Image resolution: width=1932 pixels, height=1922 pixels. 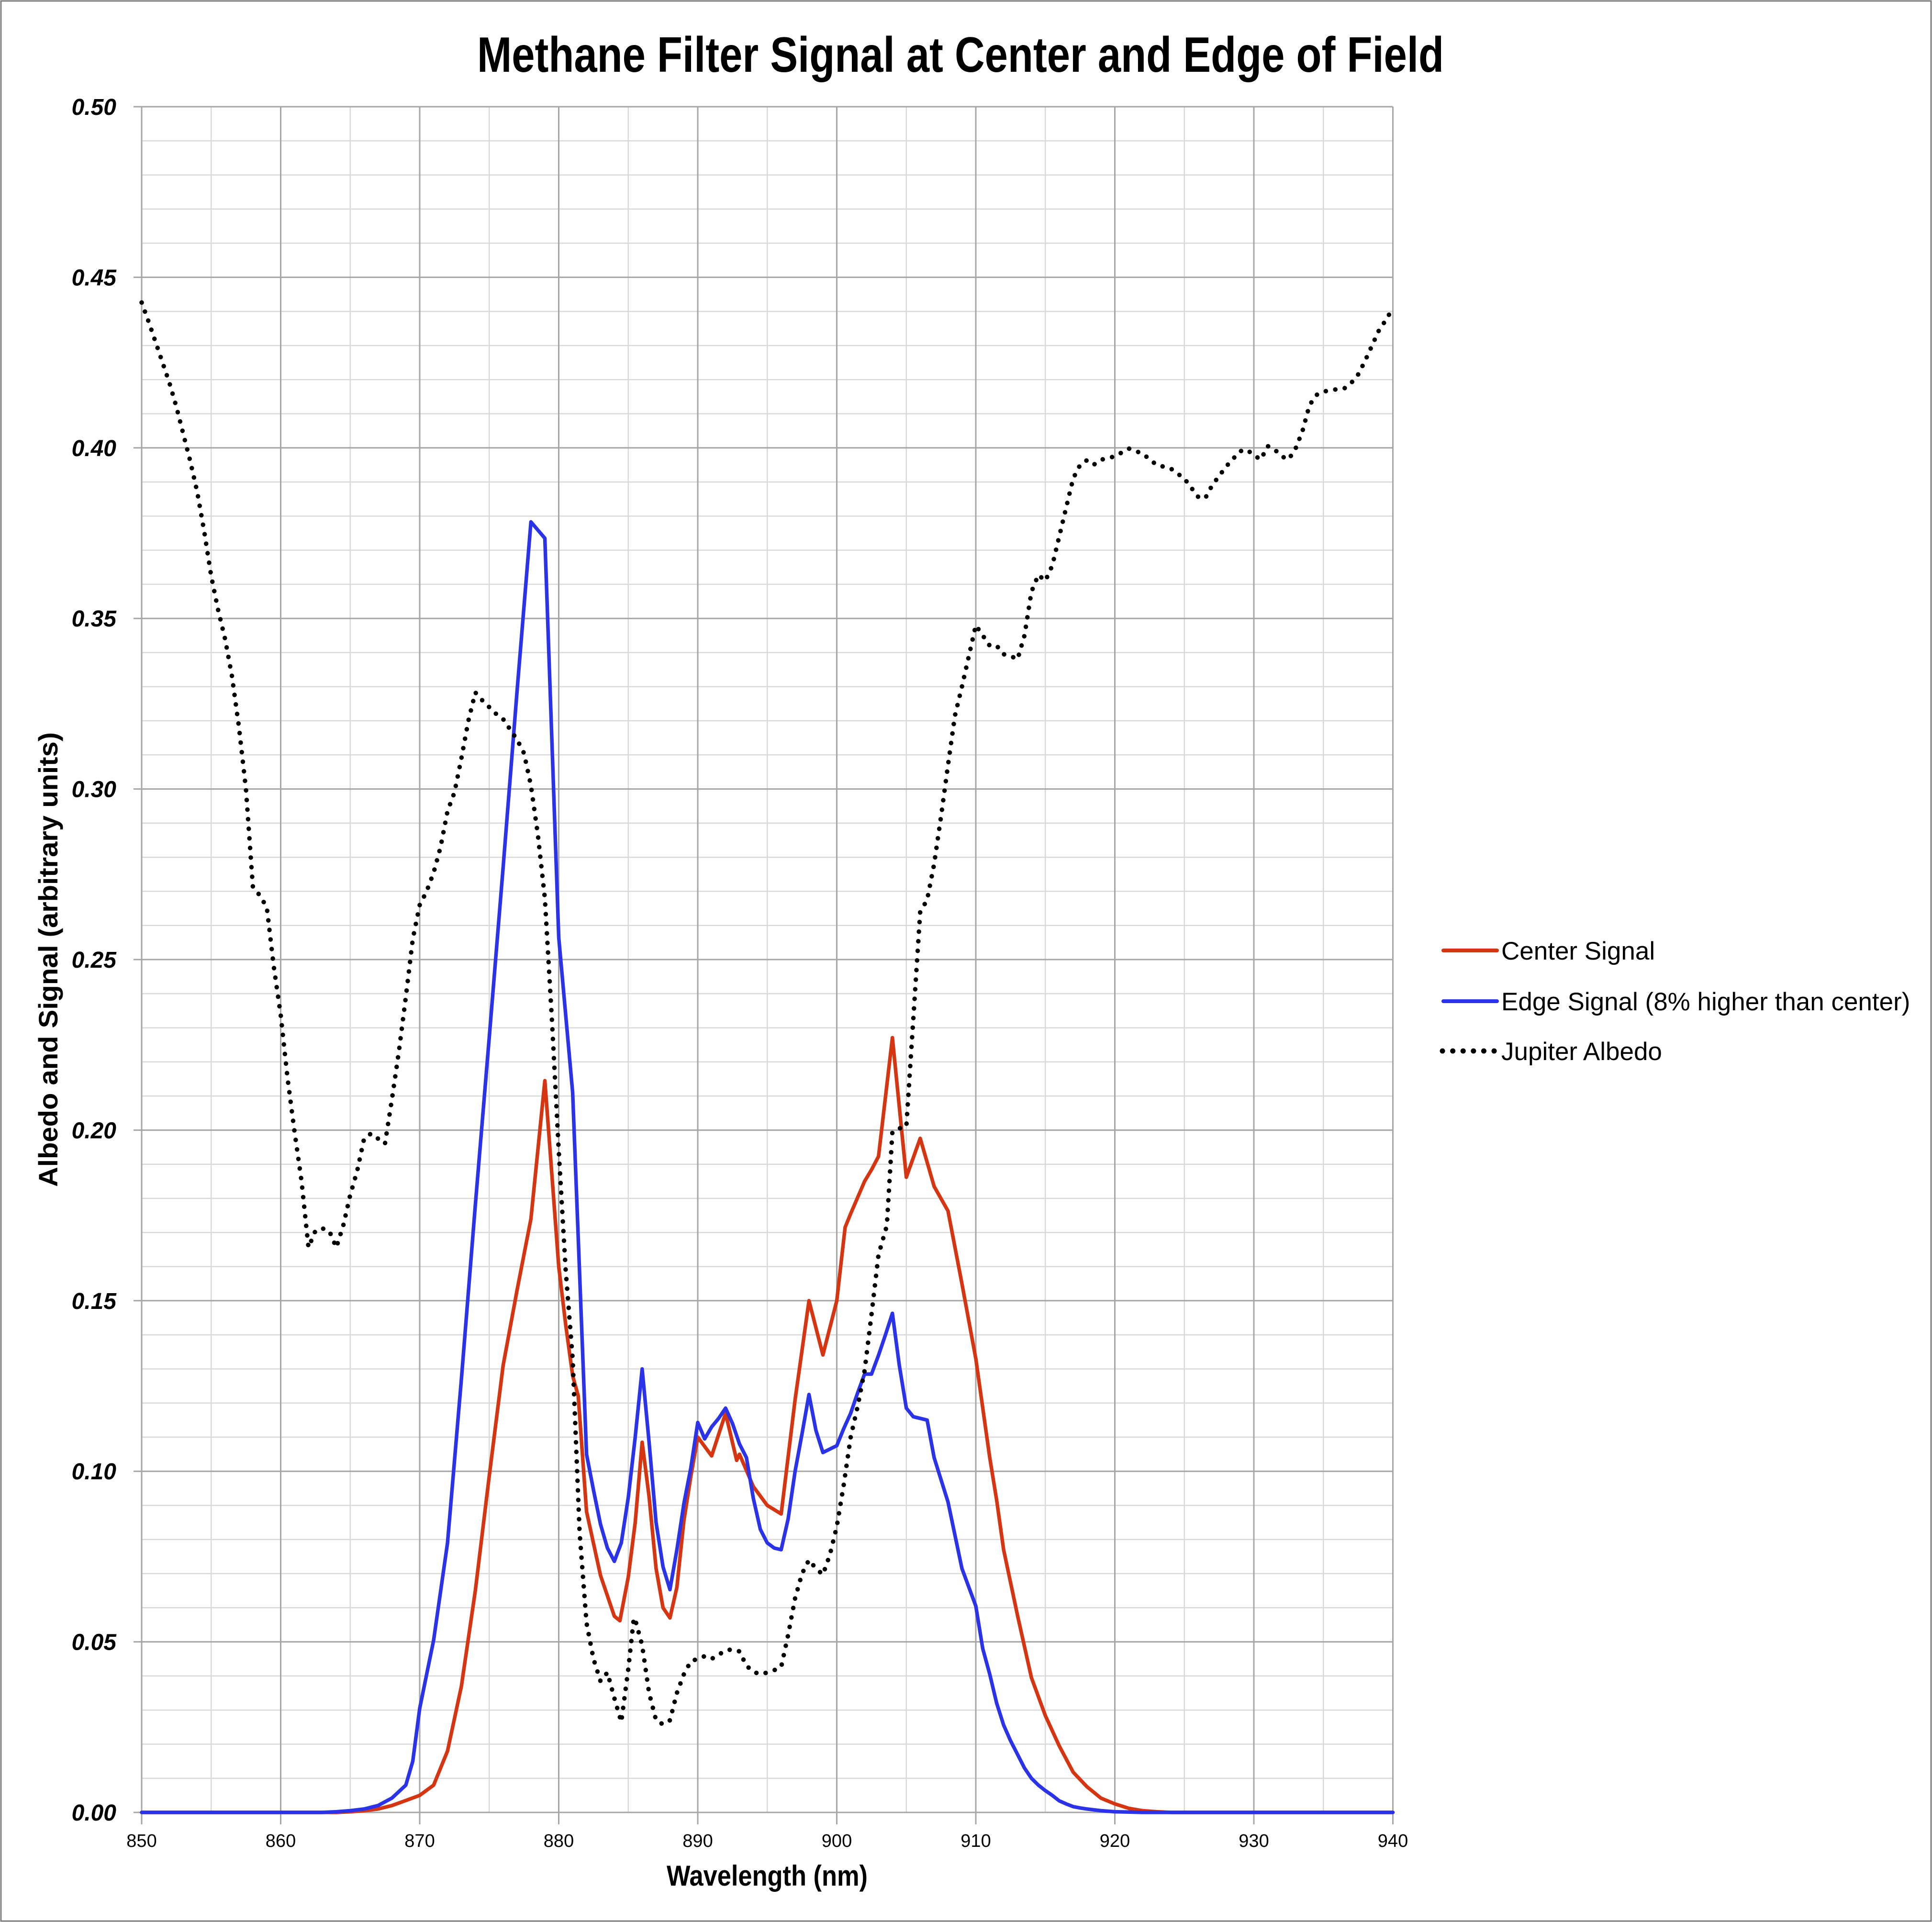 What do you see at coordinates (1393, 1841) in the screenshot?
I see `svg-text: 940` at bounding box center [1393, 1841].